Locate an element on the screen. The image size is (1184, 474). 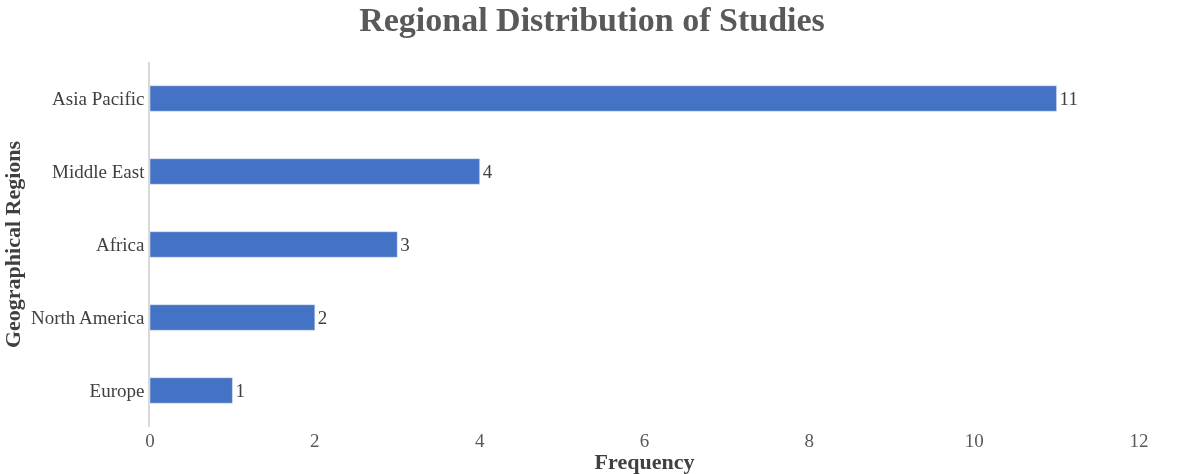
data-label: 1 is located at coordinates (240, 391).